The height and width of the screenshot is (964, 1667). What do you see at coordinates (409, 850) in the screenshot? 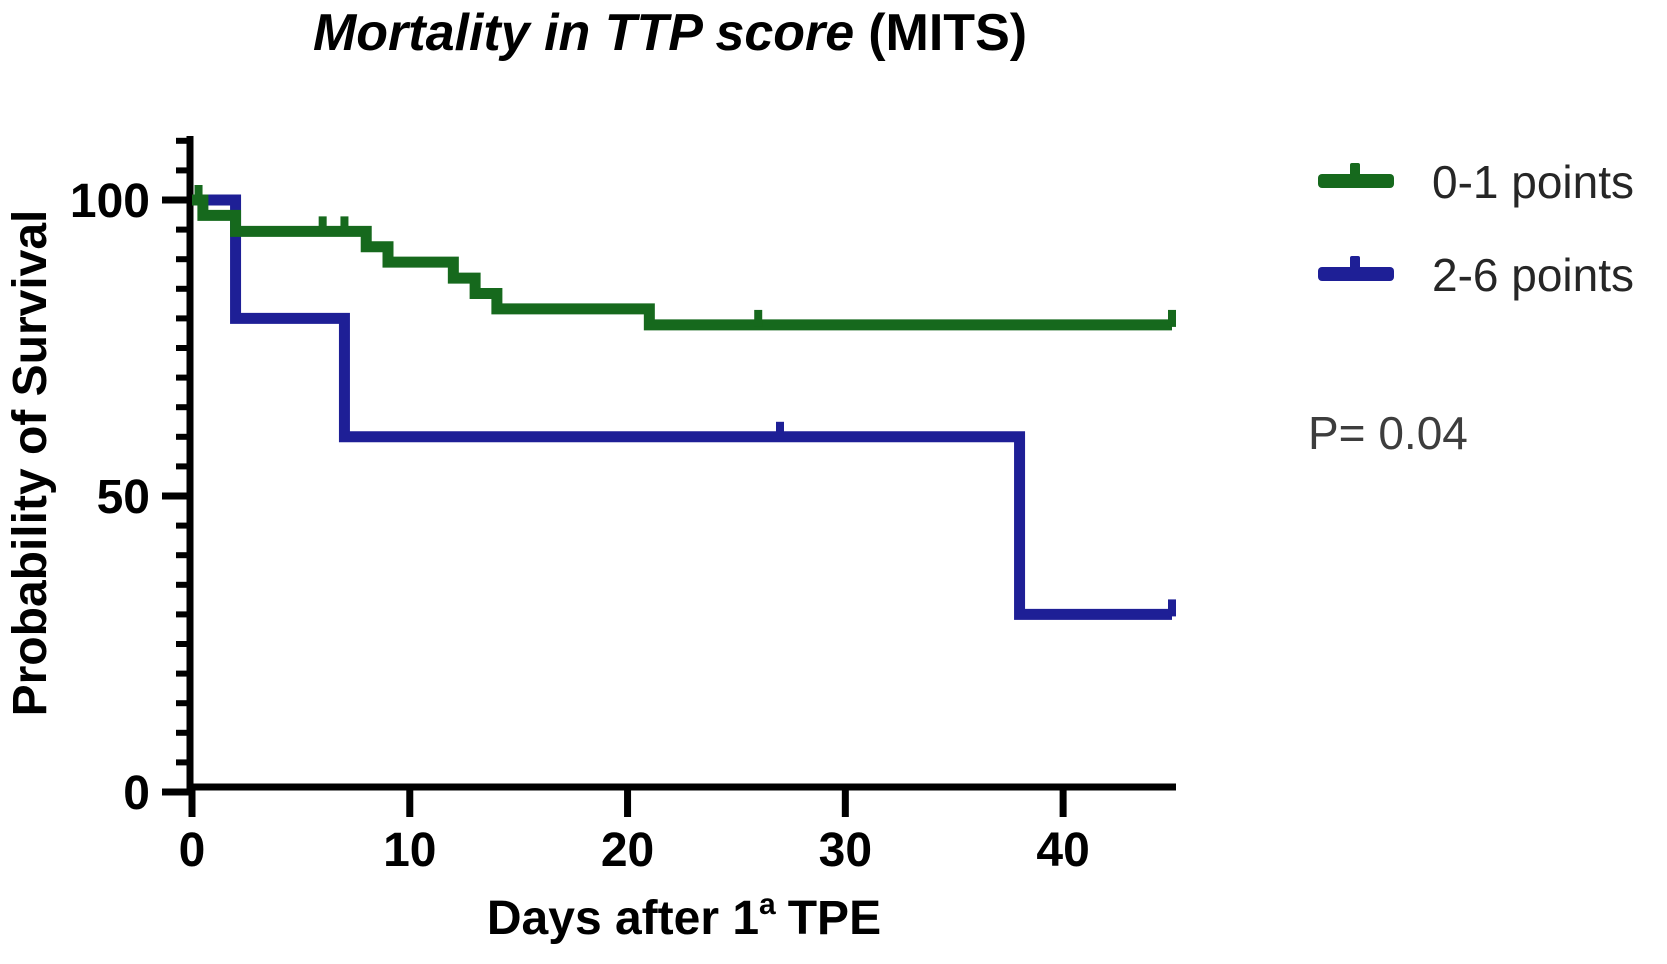
I see `x-tick-label: 10` at bounding box center [409, 850].